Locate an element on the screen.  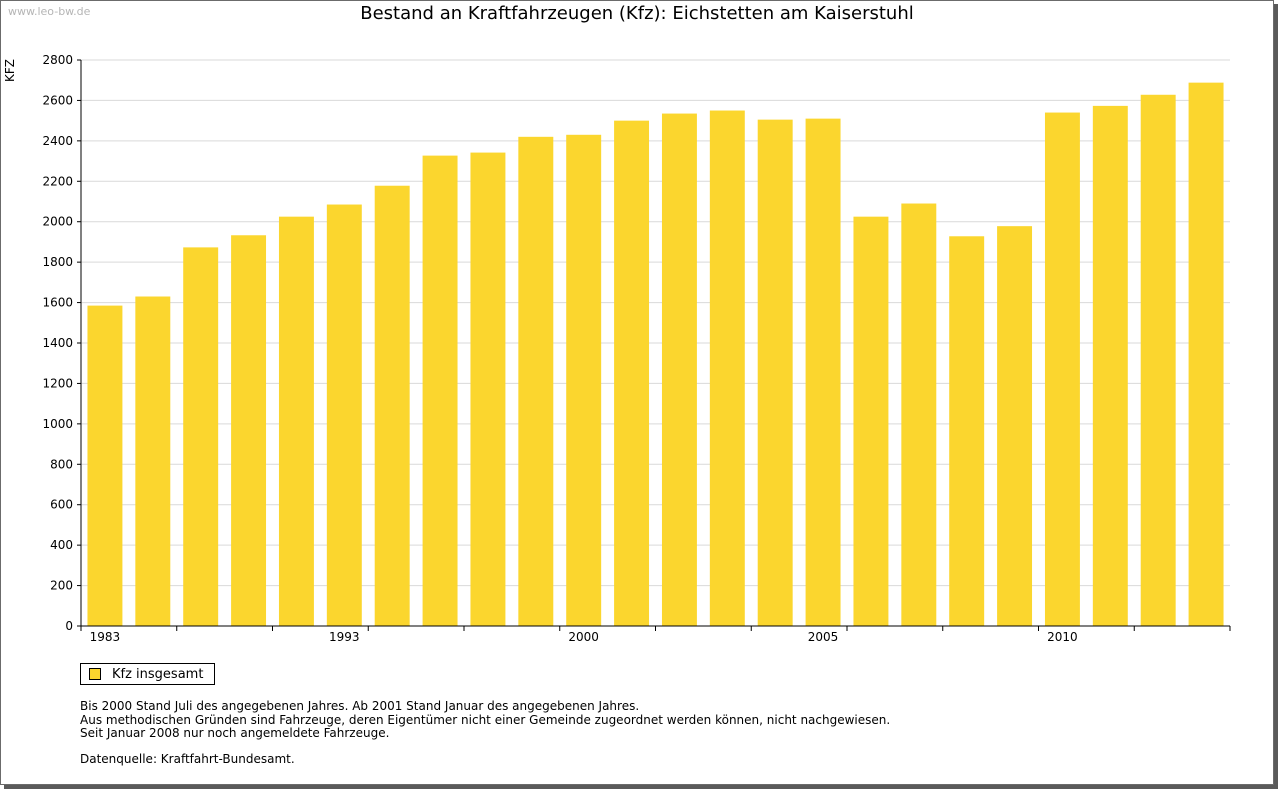
x-tick-label: 1983 is located at coordinates (105, 637).